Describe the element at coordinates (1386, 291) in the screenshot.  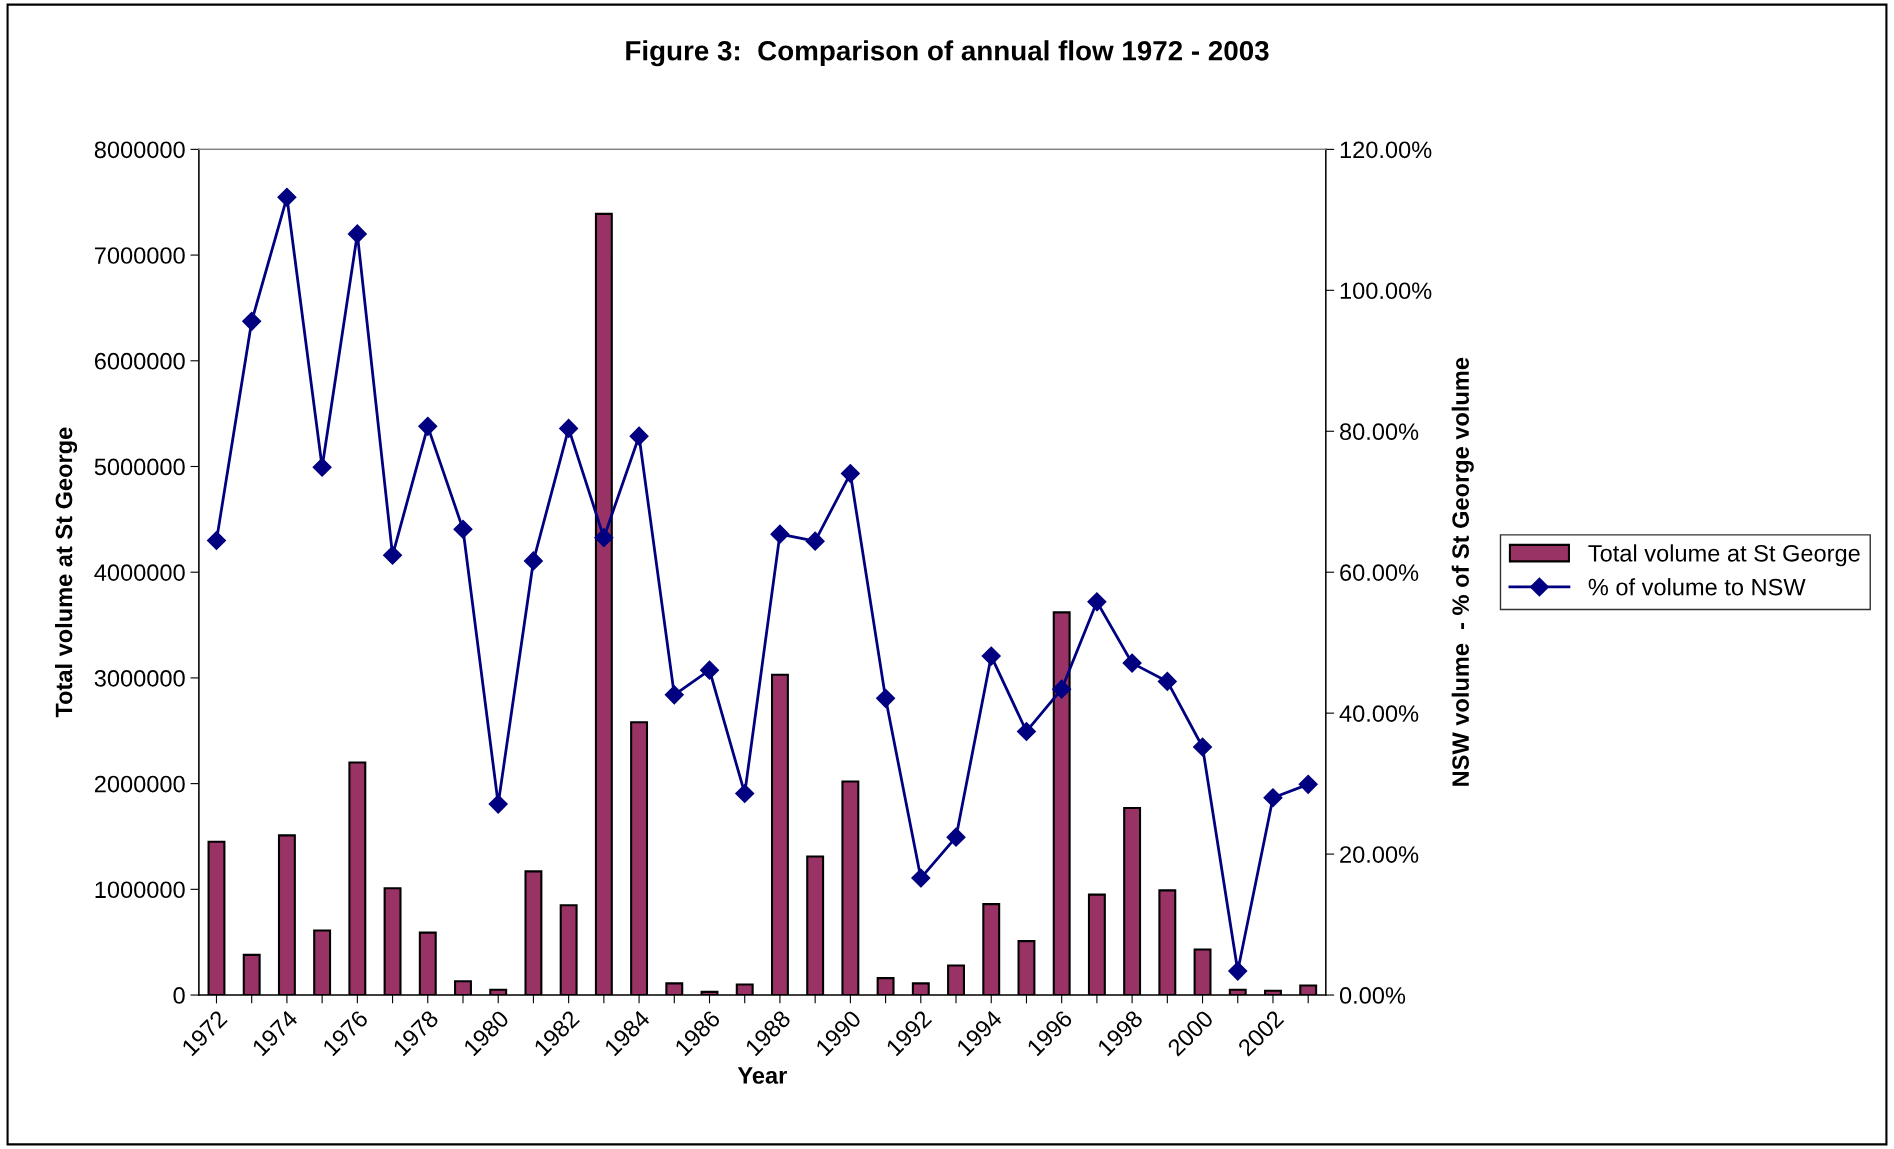
I see `y2-tick-label: 100.00%` at that location.